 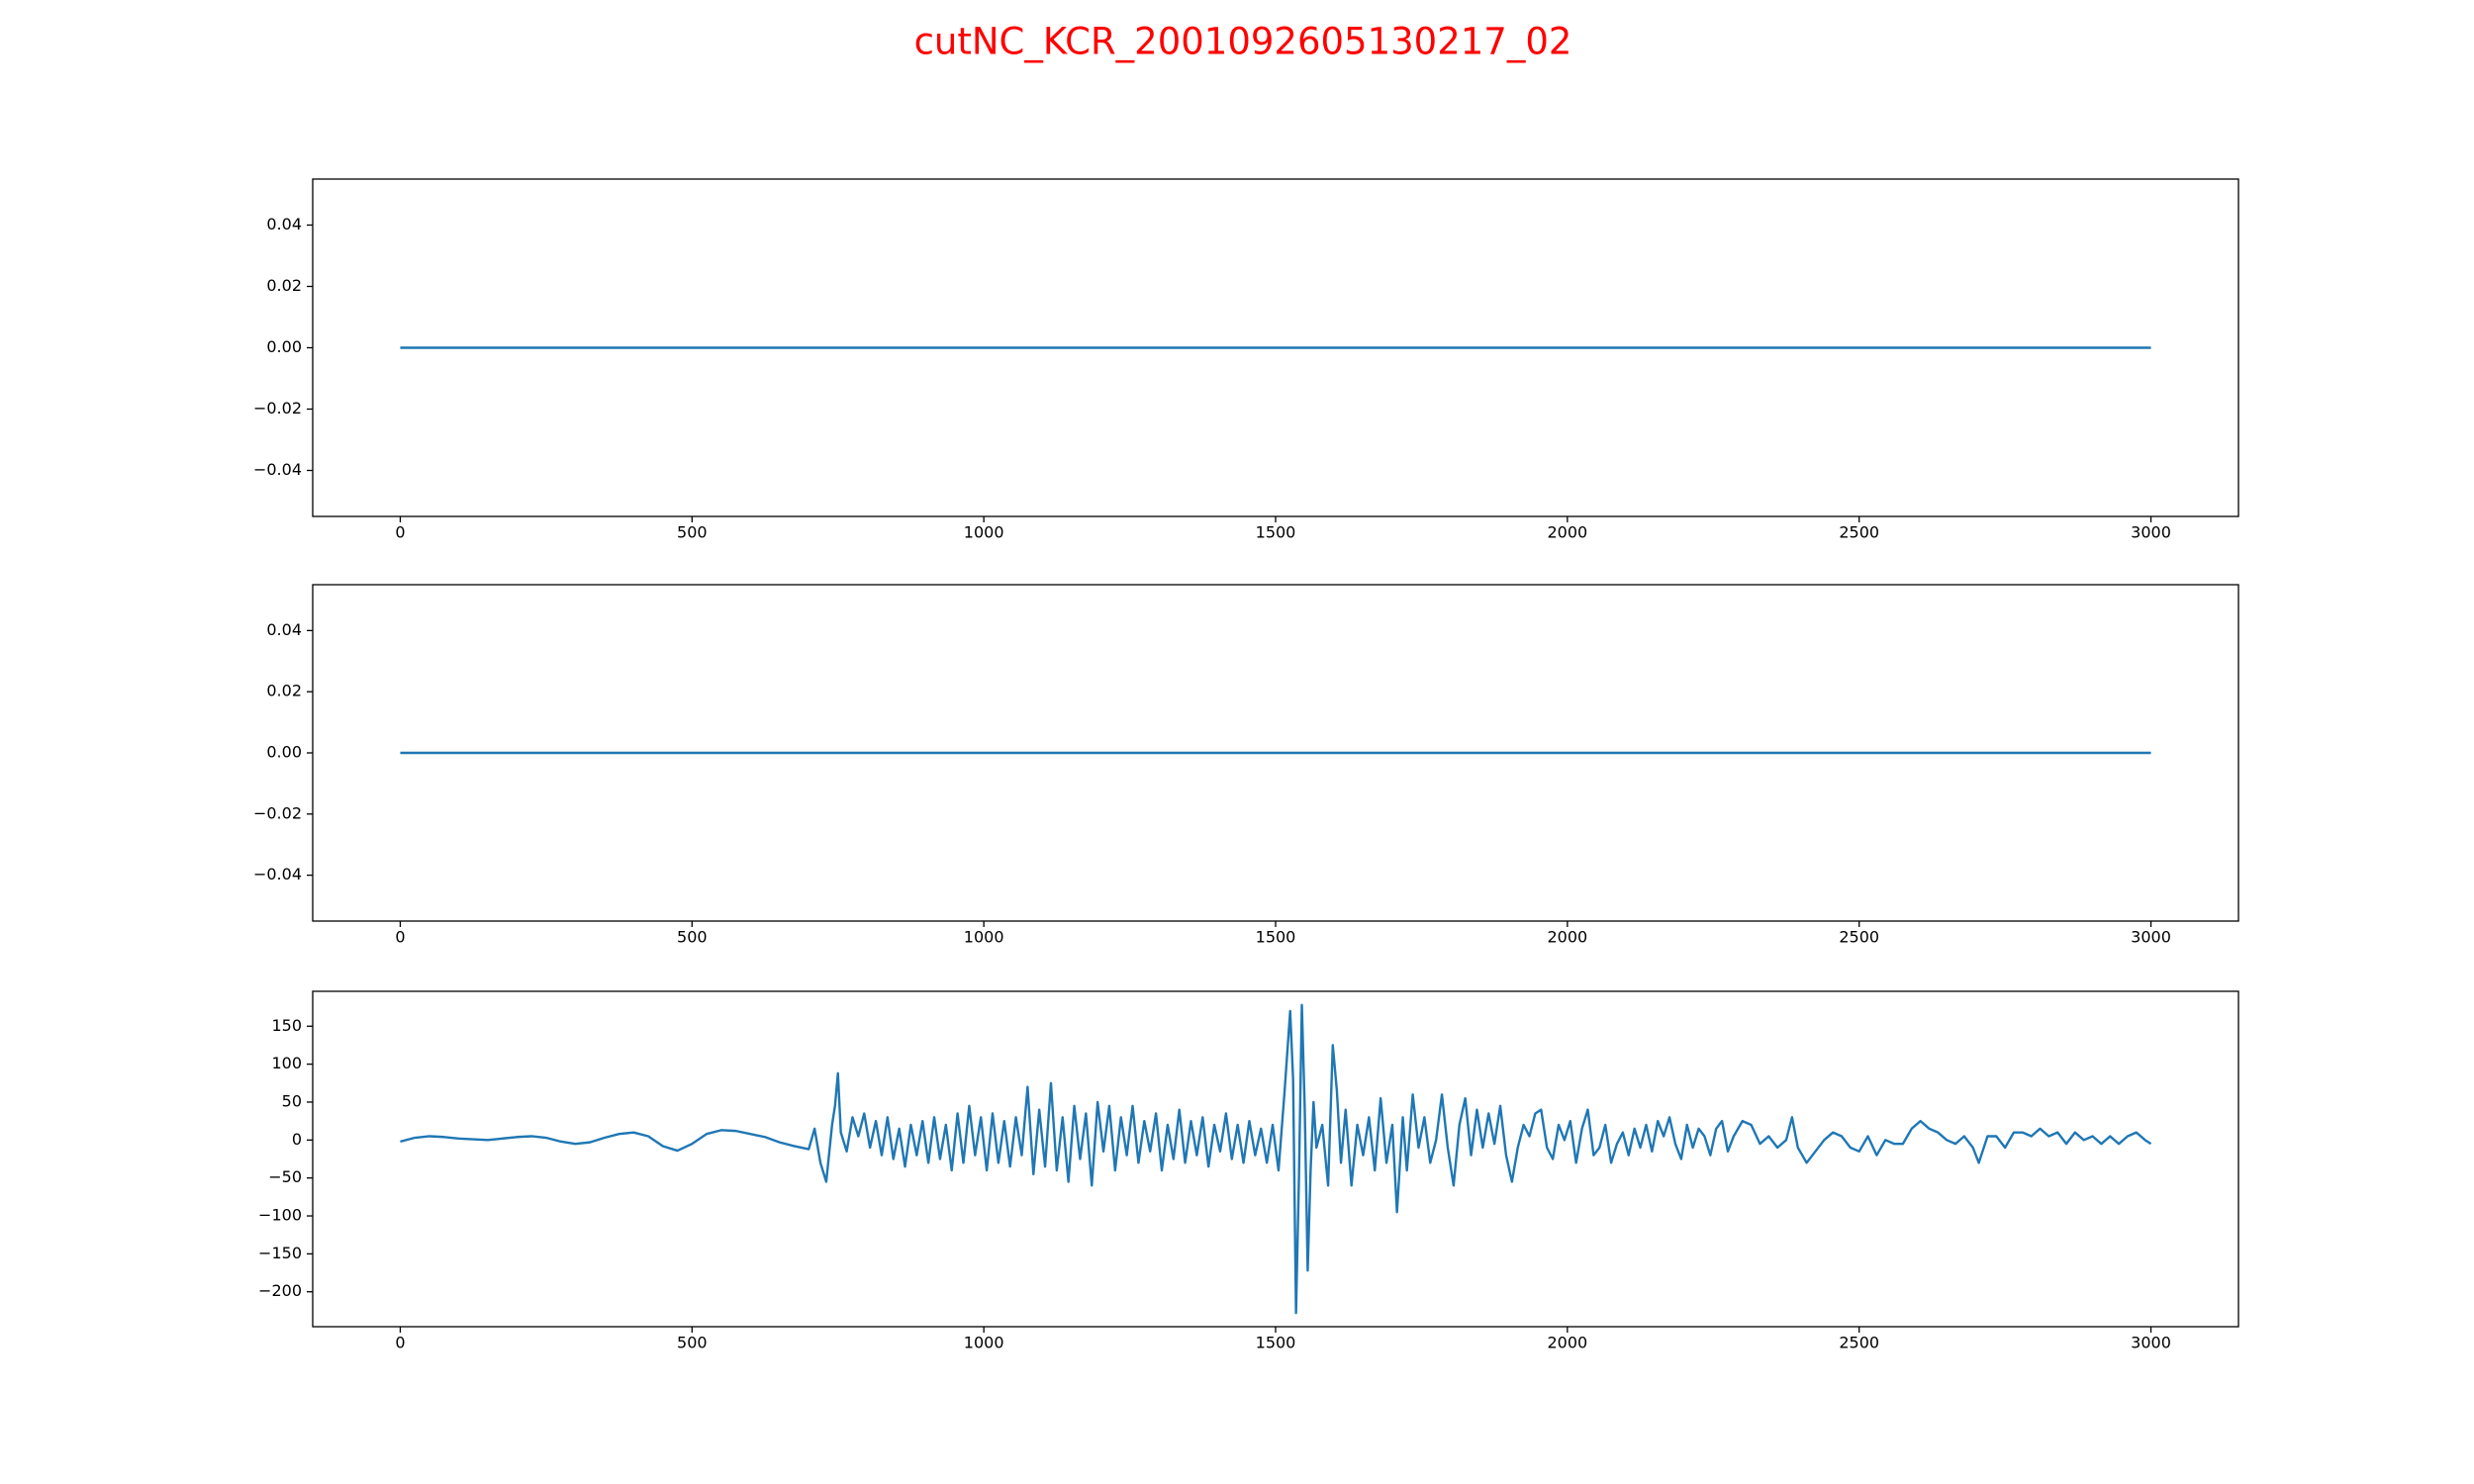 I want to click on y-tick-label: −50, so click(x=285, y=1176).